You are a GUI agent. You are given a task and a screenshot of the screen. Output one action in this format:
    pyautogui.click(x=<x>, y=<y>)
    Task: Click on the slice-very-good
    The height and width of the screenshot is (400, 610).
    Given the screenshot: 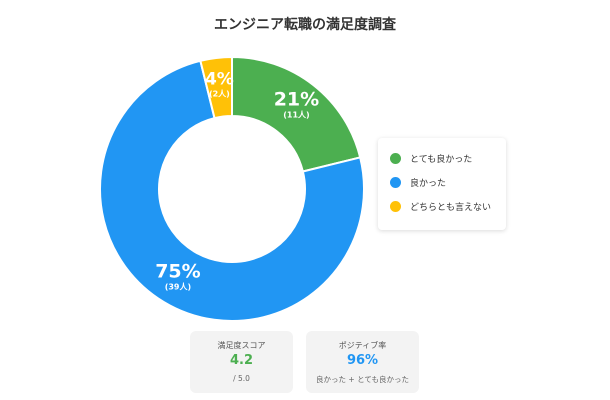 What is the action you would take?
    pyautogui.click(x=296, y=114)
    